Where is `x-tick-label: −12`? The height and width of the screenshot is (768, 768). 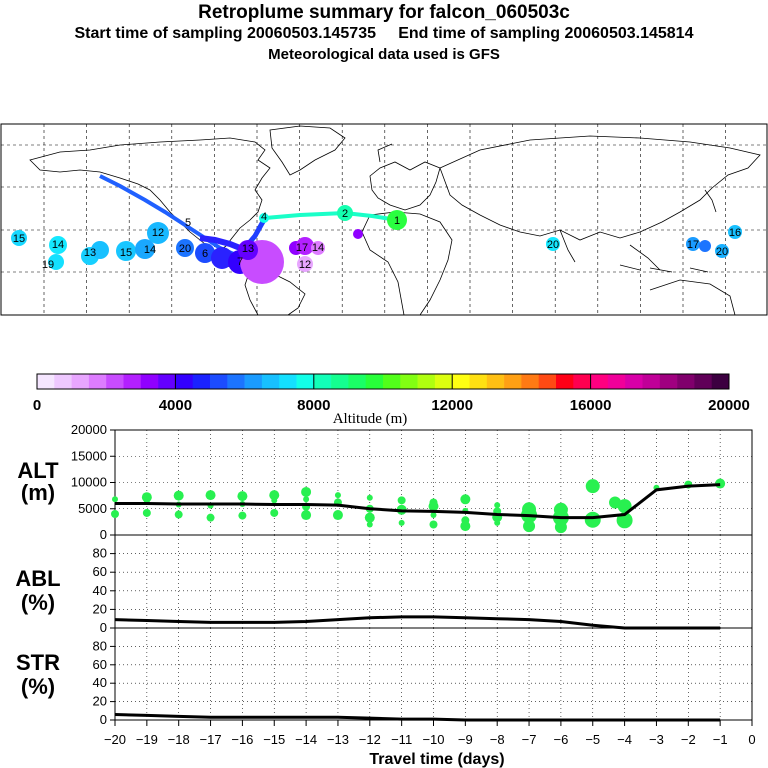
x-tick-label: −12 is located at coordinates (370, 739).